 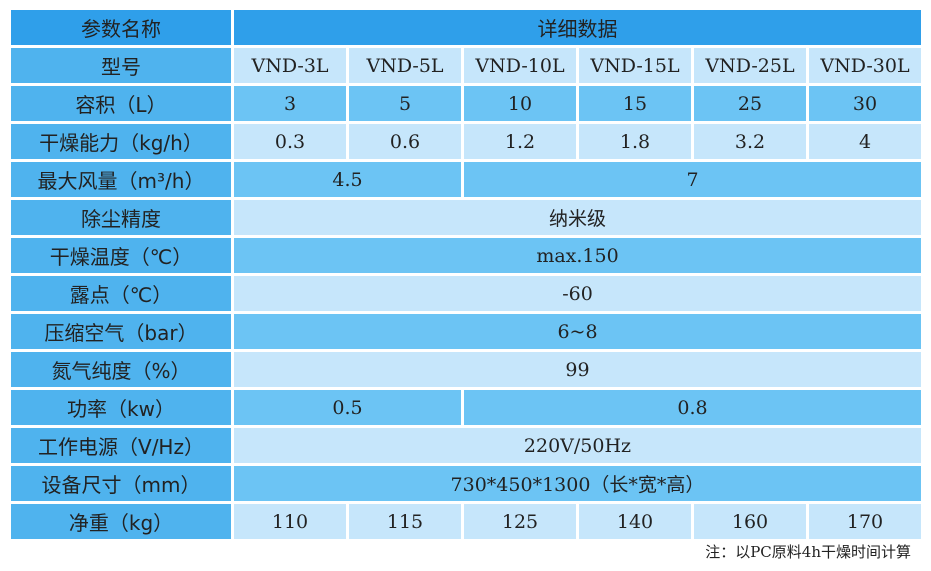 What do you see at coordinates (577, 255) in the screenshot?
I see `value-cell: max.150` at bounding box center [577, 255].